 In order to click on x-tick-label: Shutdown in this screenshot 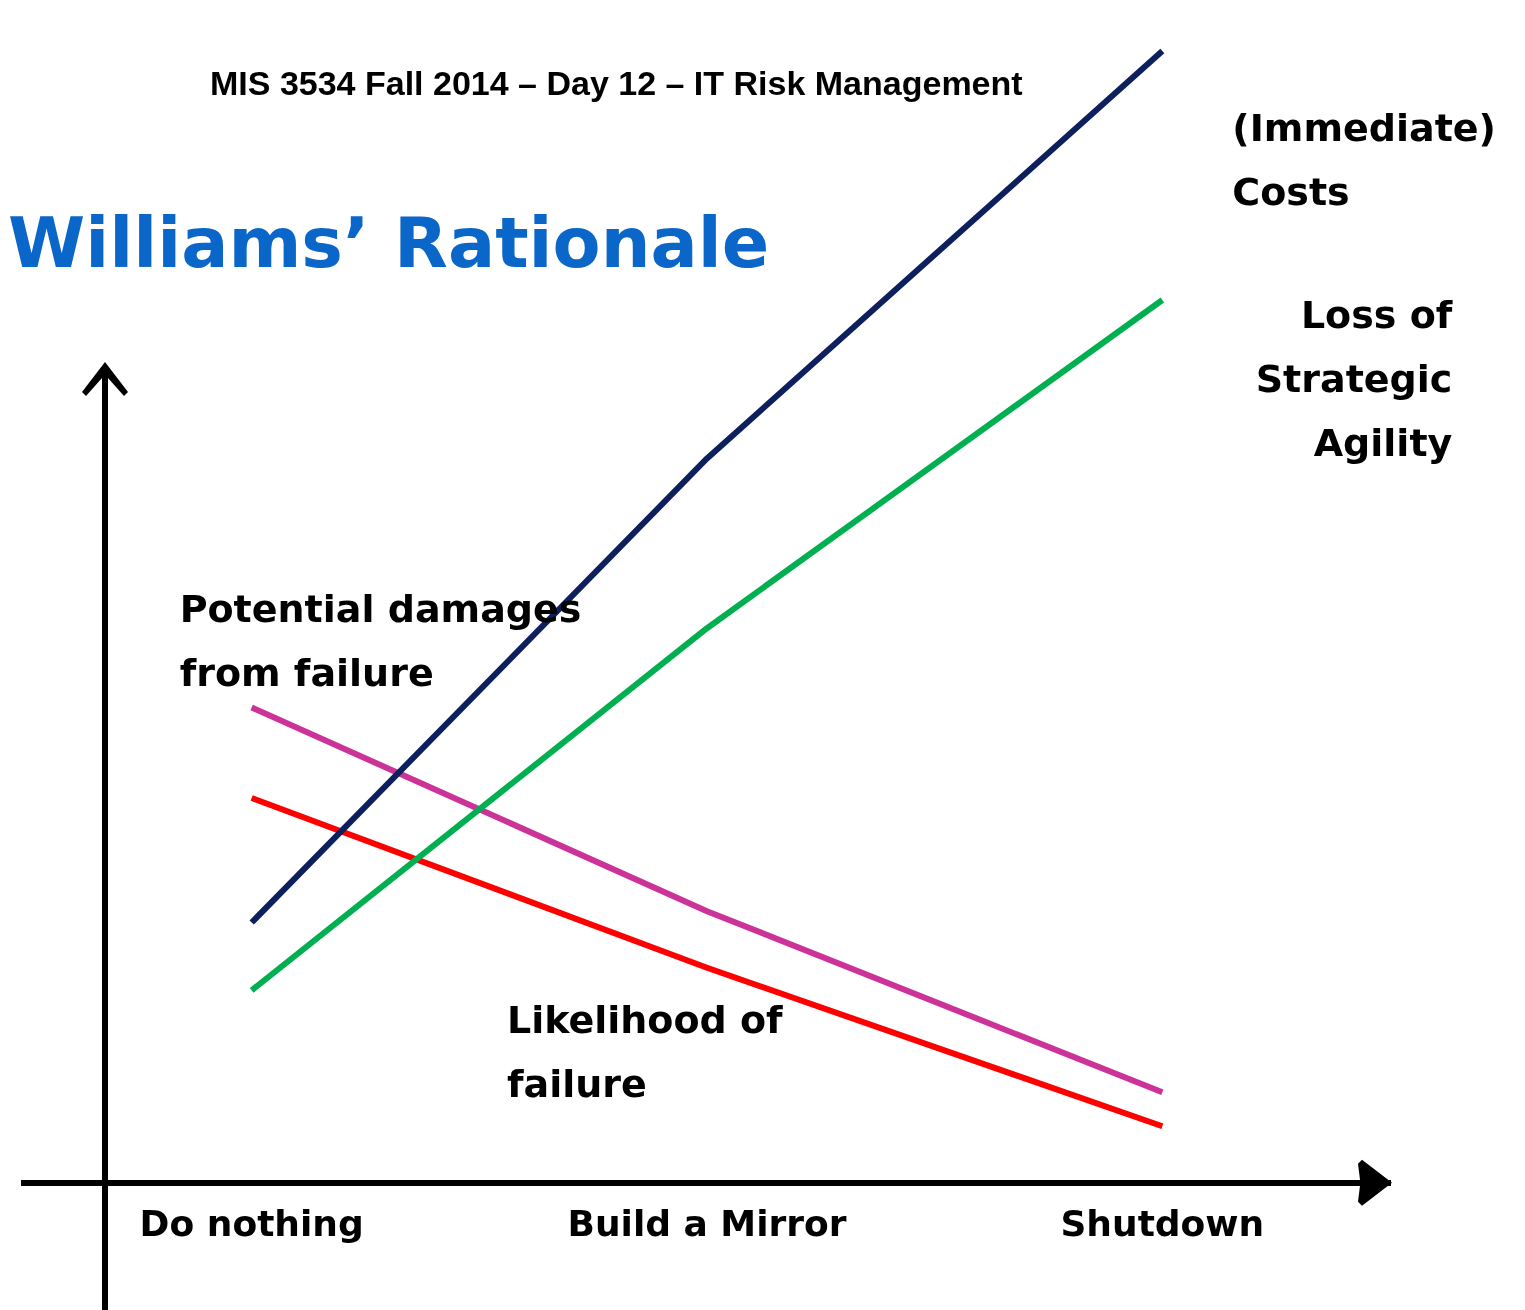, I will do `click(1162, 1223)`.